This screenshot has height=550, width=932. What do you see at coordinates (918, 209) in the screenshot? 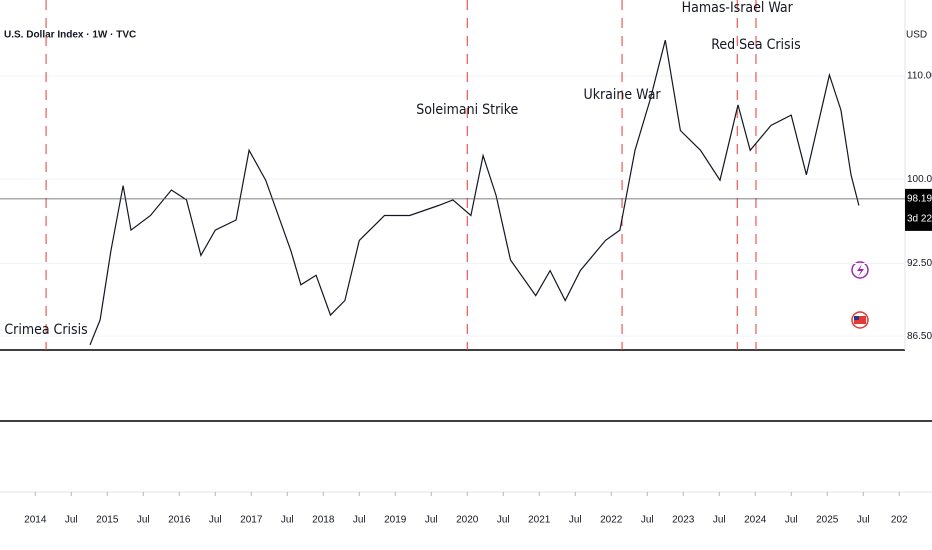
I see `last-price-box` at bounding box center [918, 209].